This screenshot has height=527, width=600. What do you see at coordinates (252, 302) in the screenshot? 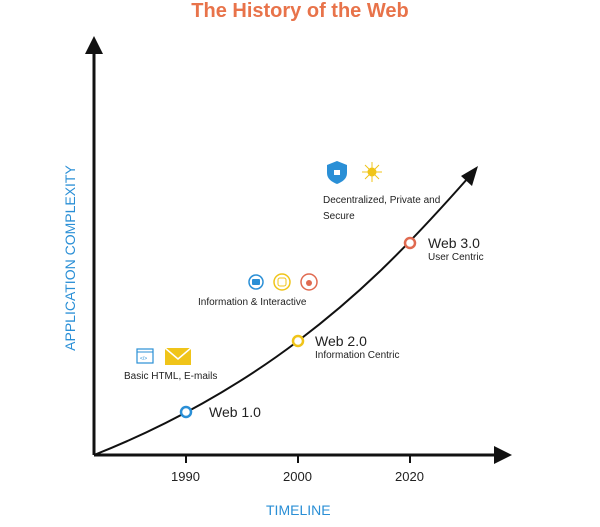
I see `milestone-web2-description: Information & Interactive` at bounding box center [252, 302].